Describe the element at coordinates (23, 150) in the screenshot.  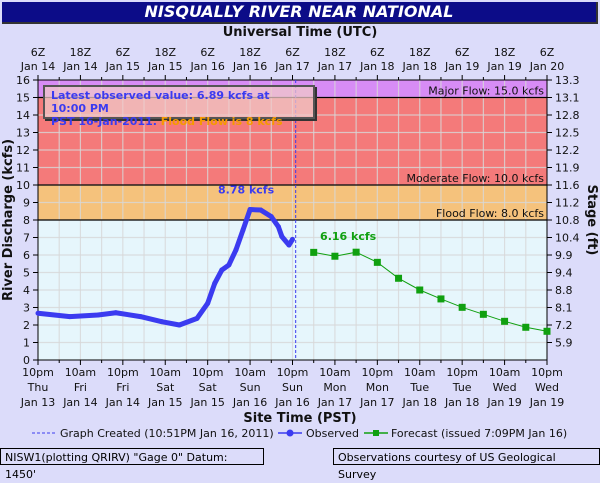
I see `y-tick-label: 12` at that location.